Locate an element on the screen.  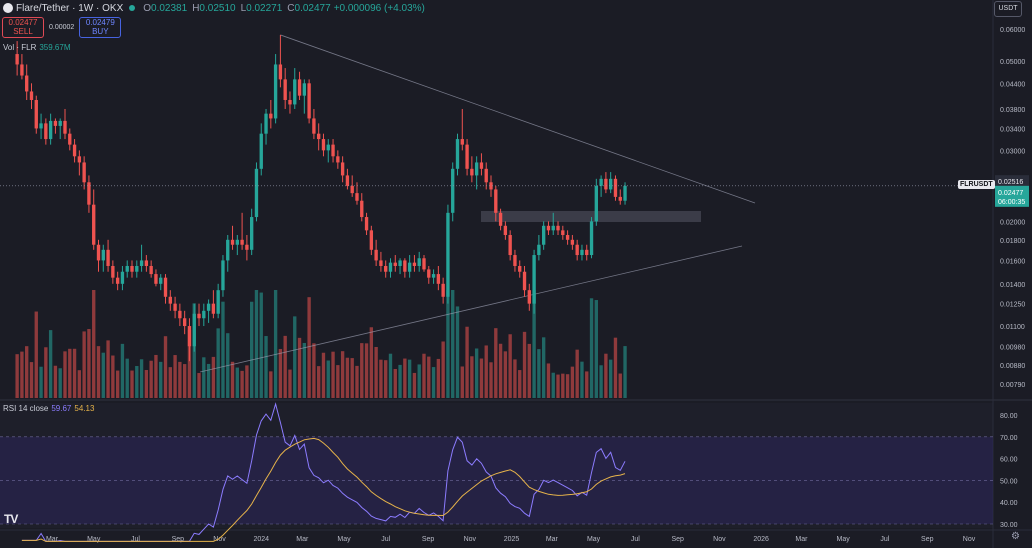
spread-value: 0.00002 is located at coordinates (62, 27).